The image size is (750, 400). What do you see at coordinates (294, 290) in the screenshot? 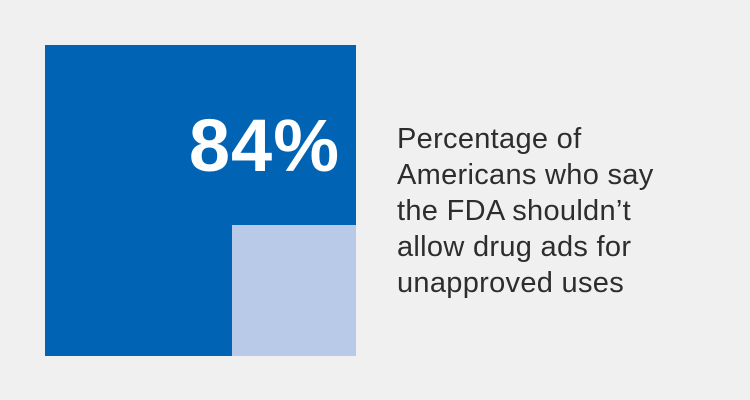
I see `remainder-square` at bounding box center [294, 290].